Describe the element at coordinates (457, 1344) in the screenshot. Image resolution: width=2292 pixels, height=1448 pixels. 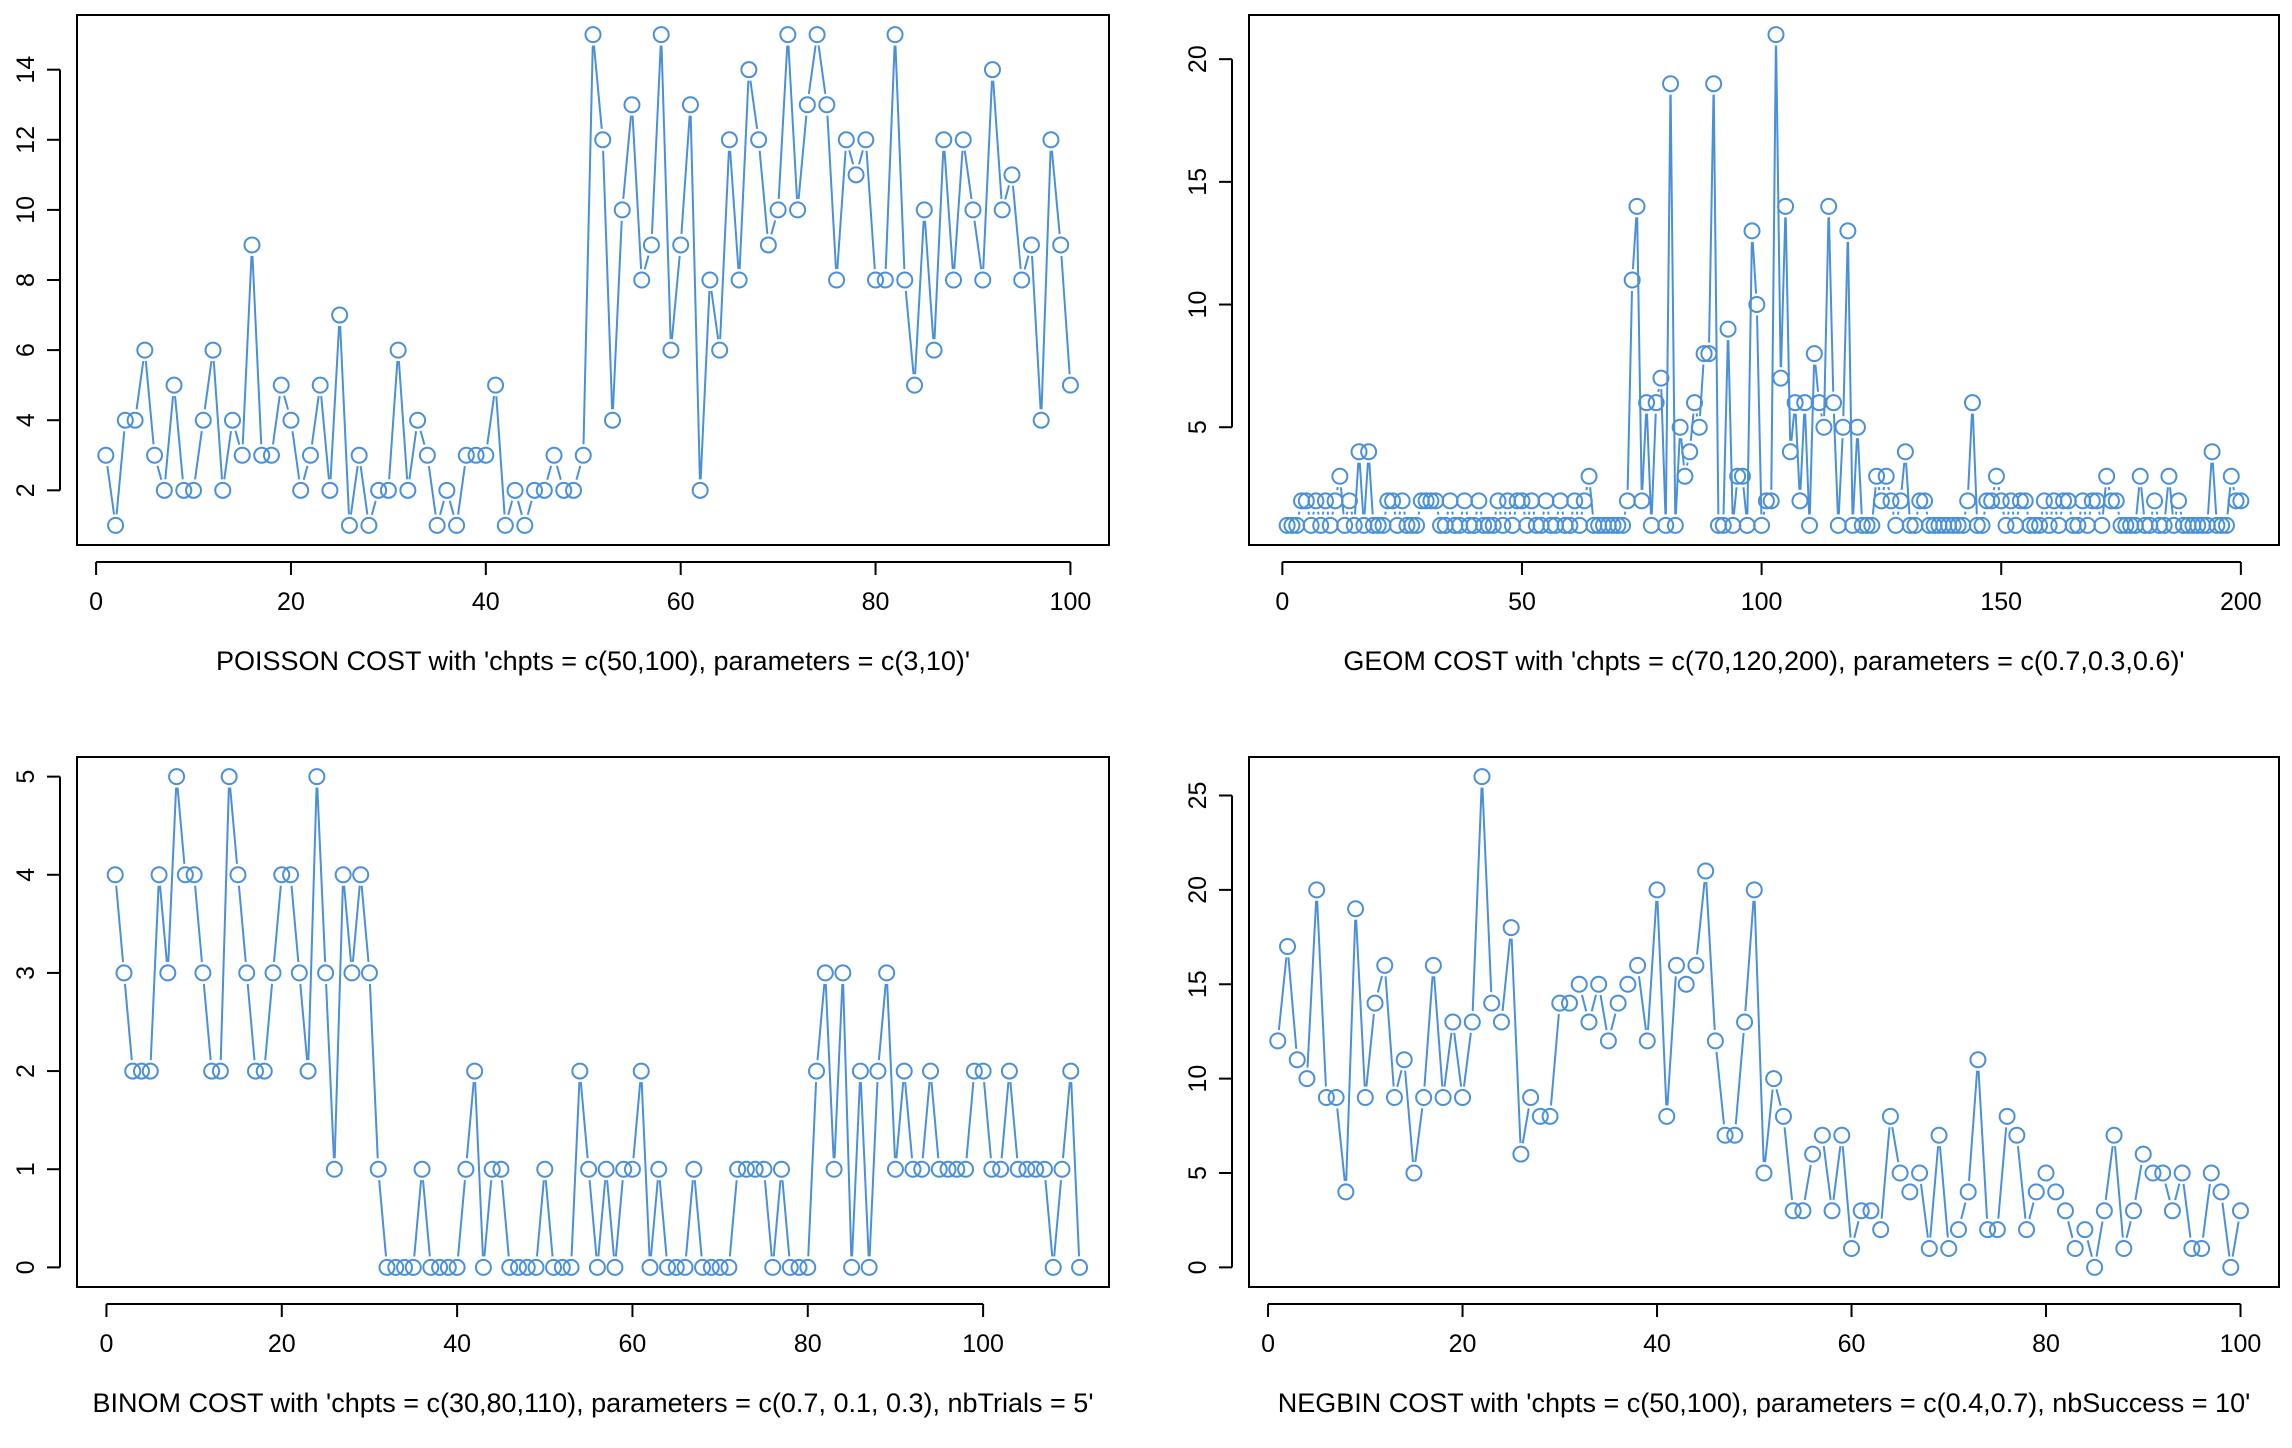
I see `x-tick-label: 40` at that location.